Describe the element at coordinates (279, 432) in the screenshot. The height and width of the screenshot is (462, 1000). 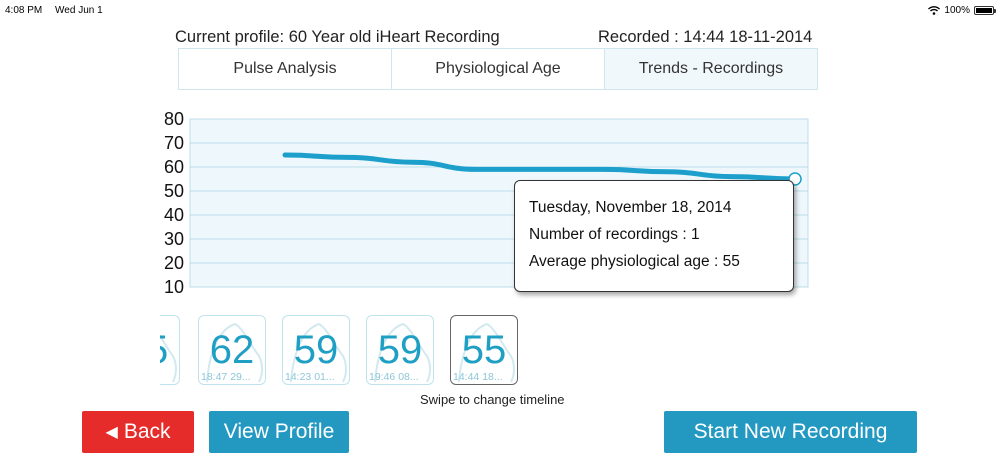
I see `view-profile-button: View Profile` at that location.